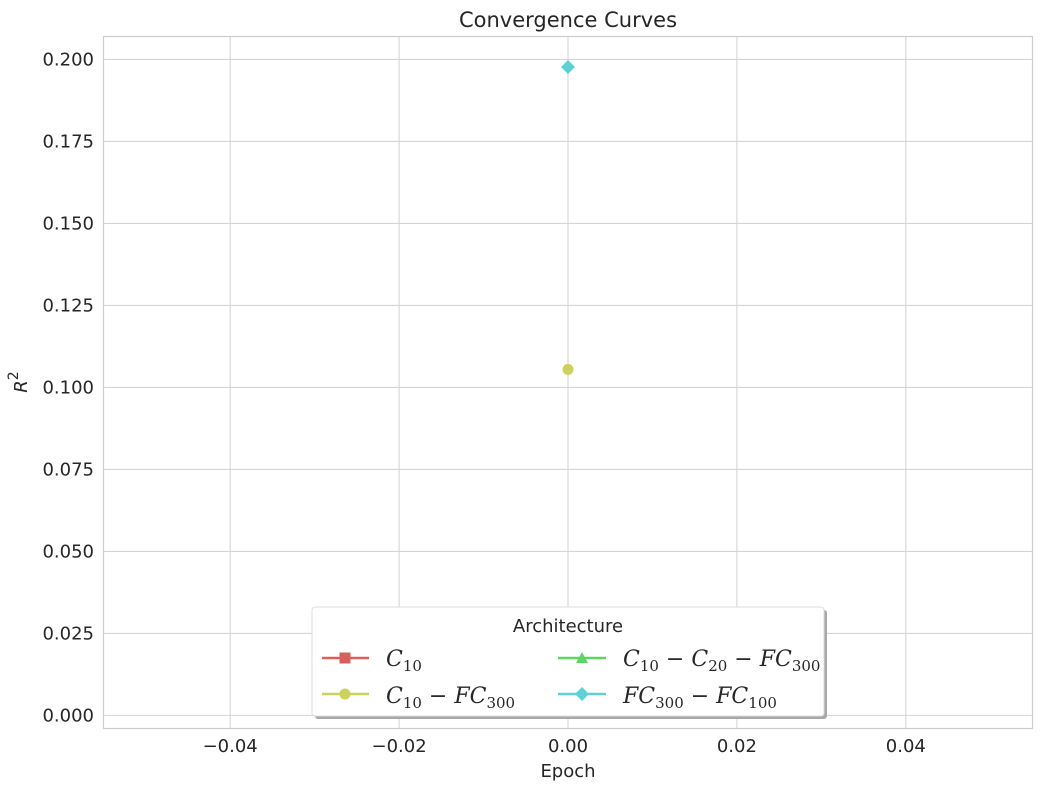 This screenshot has width=1043, height=790. I want to click on legend-box, so click(568, 661).